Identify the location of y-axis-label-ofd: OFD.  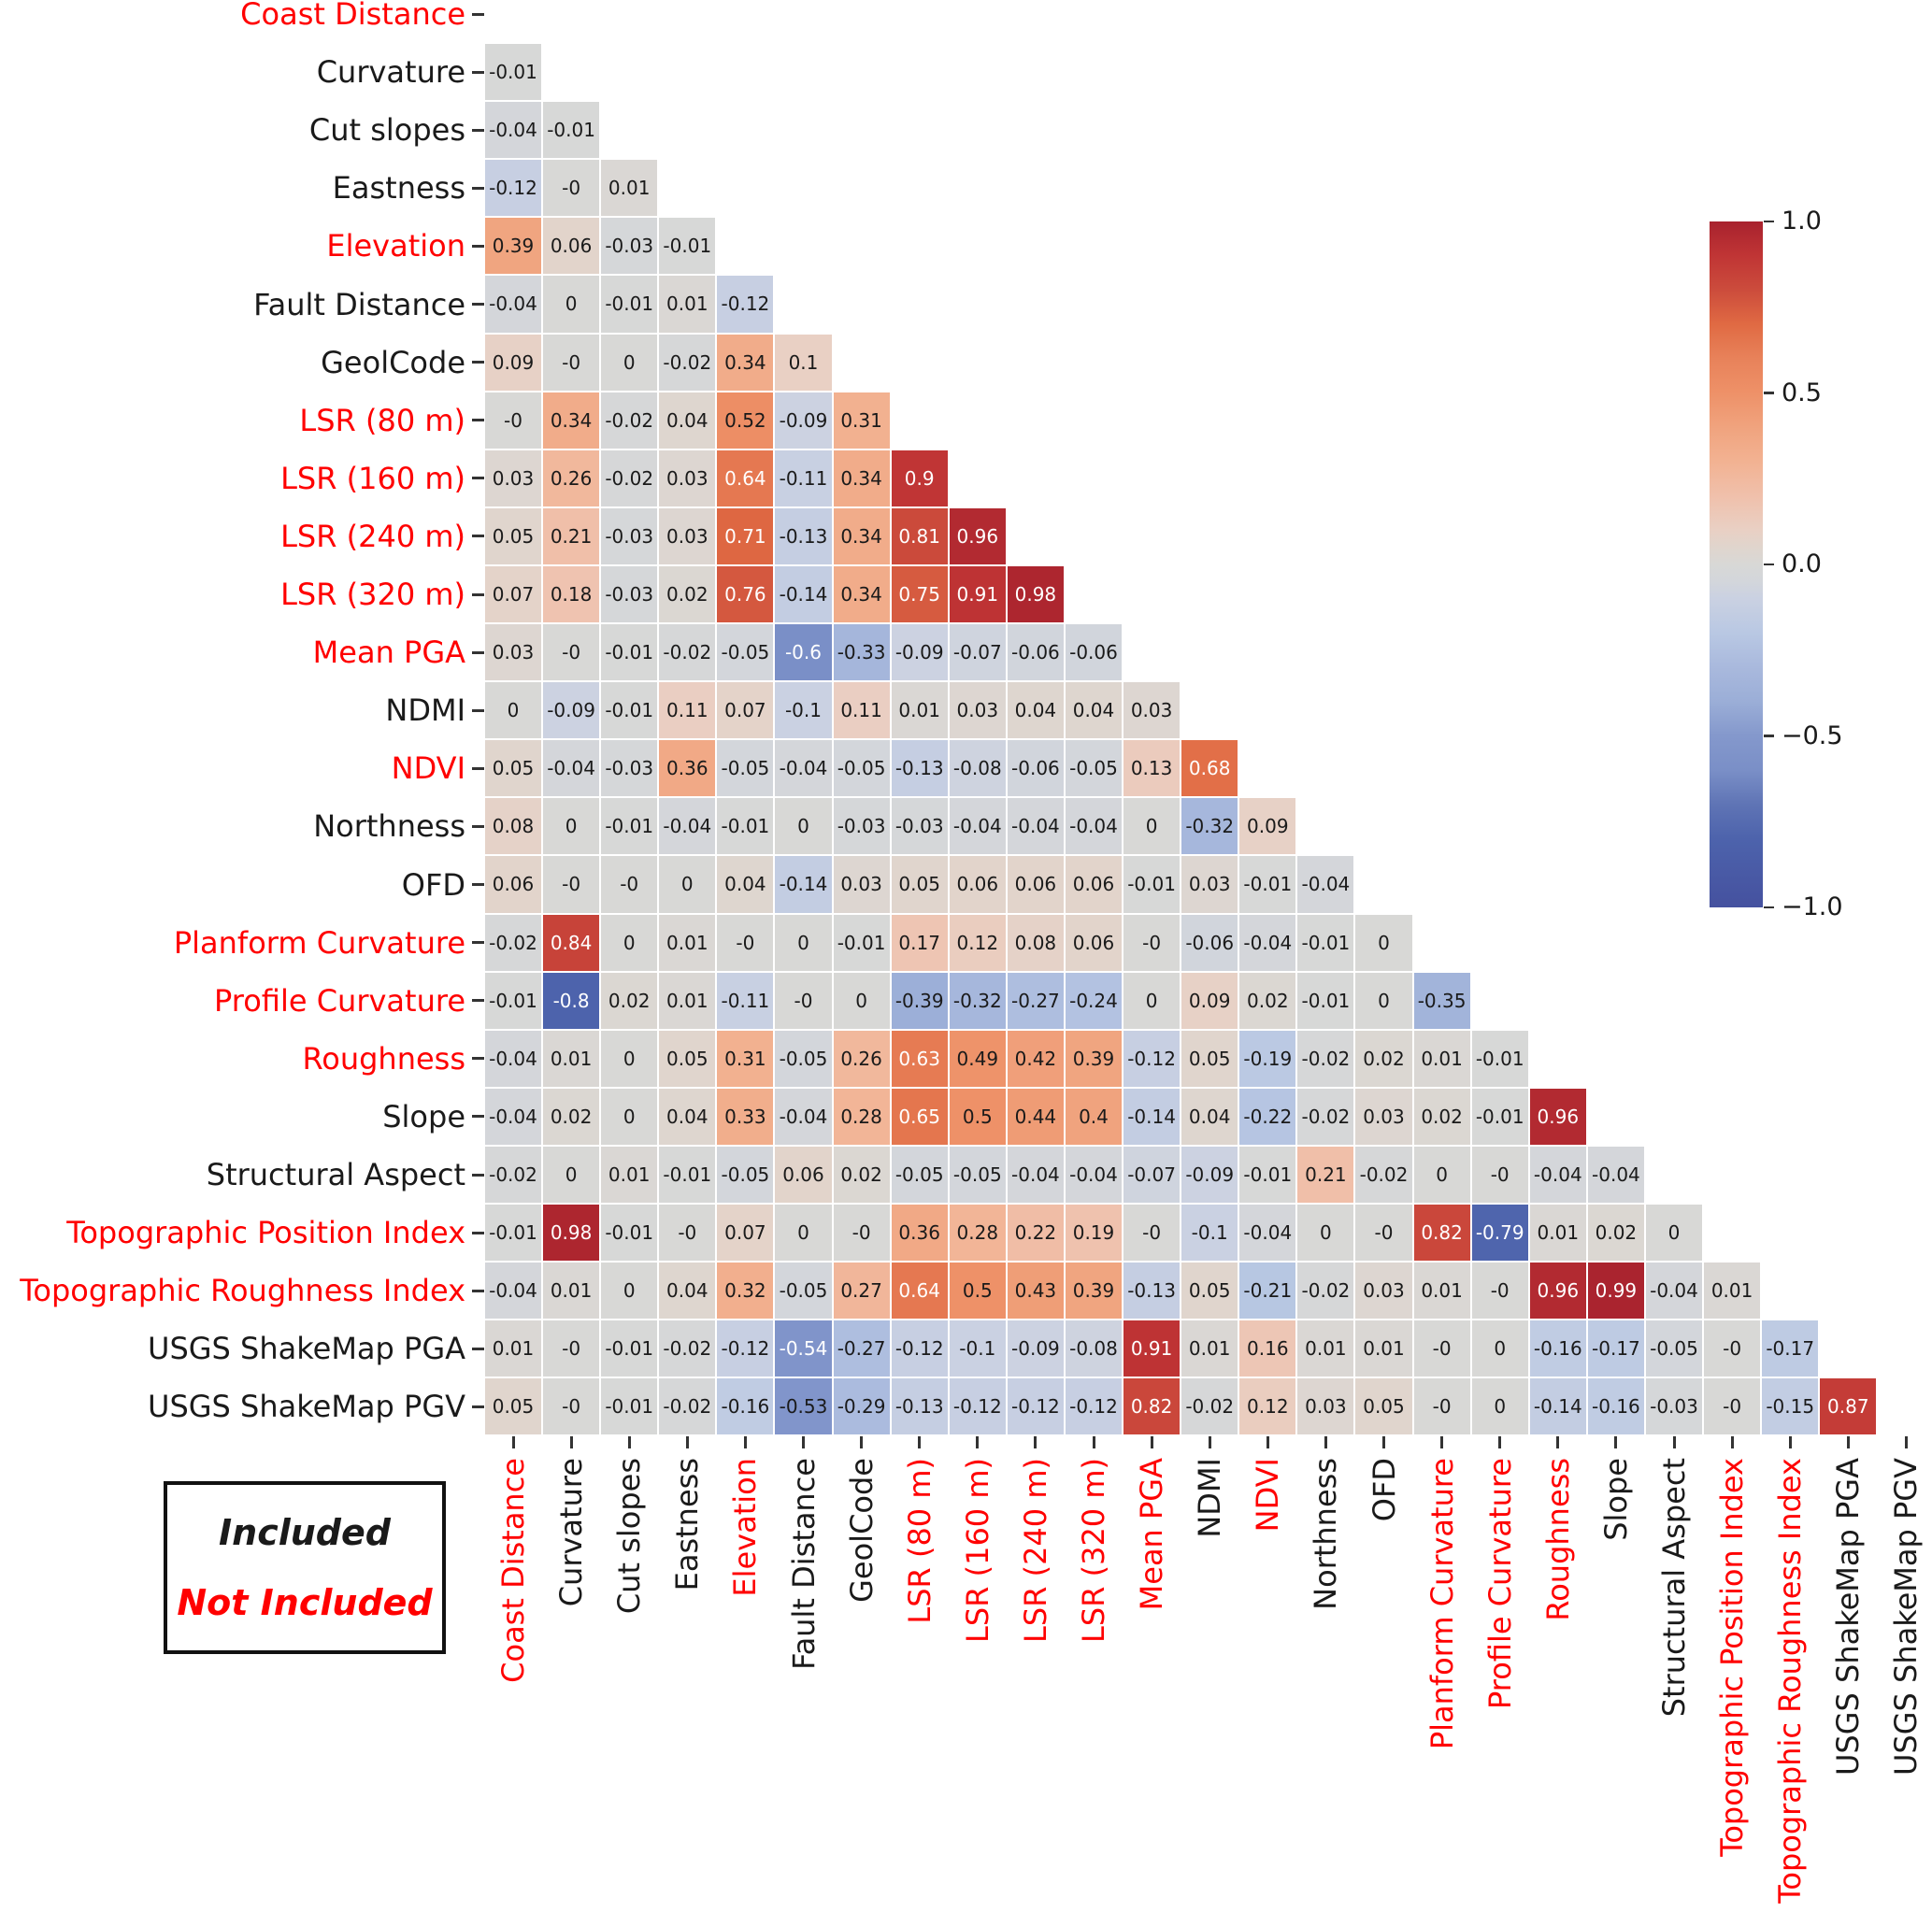
(433, 884).